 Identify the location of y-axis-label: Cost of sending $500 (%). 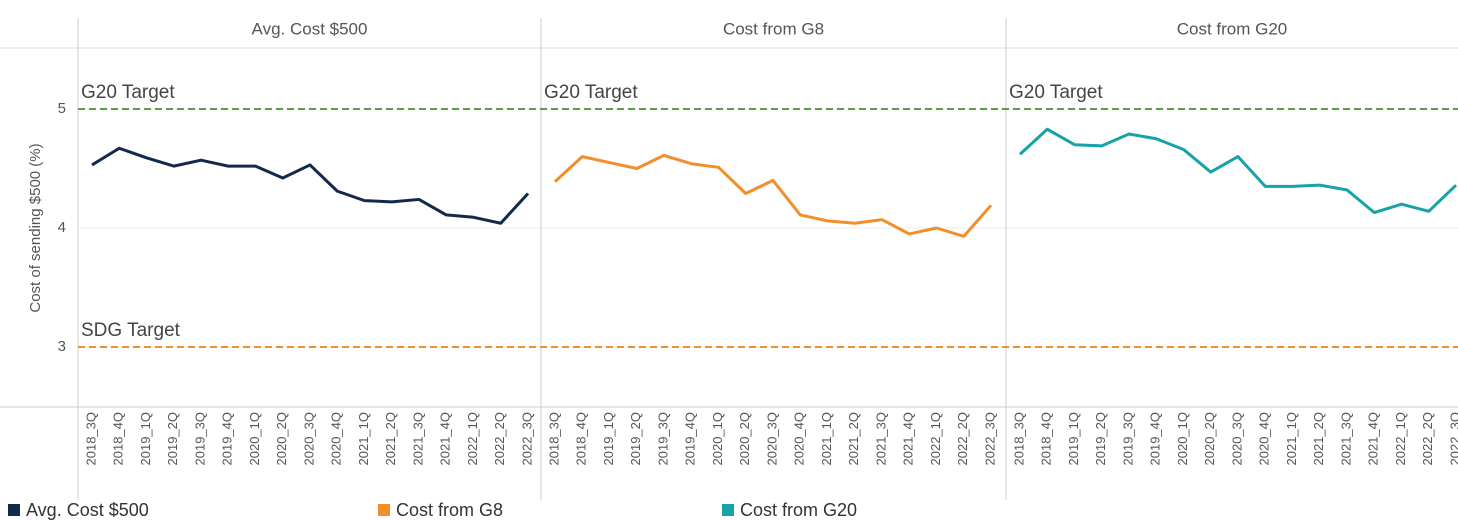
(35, 227).